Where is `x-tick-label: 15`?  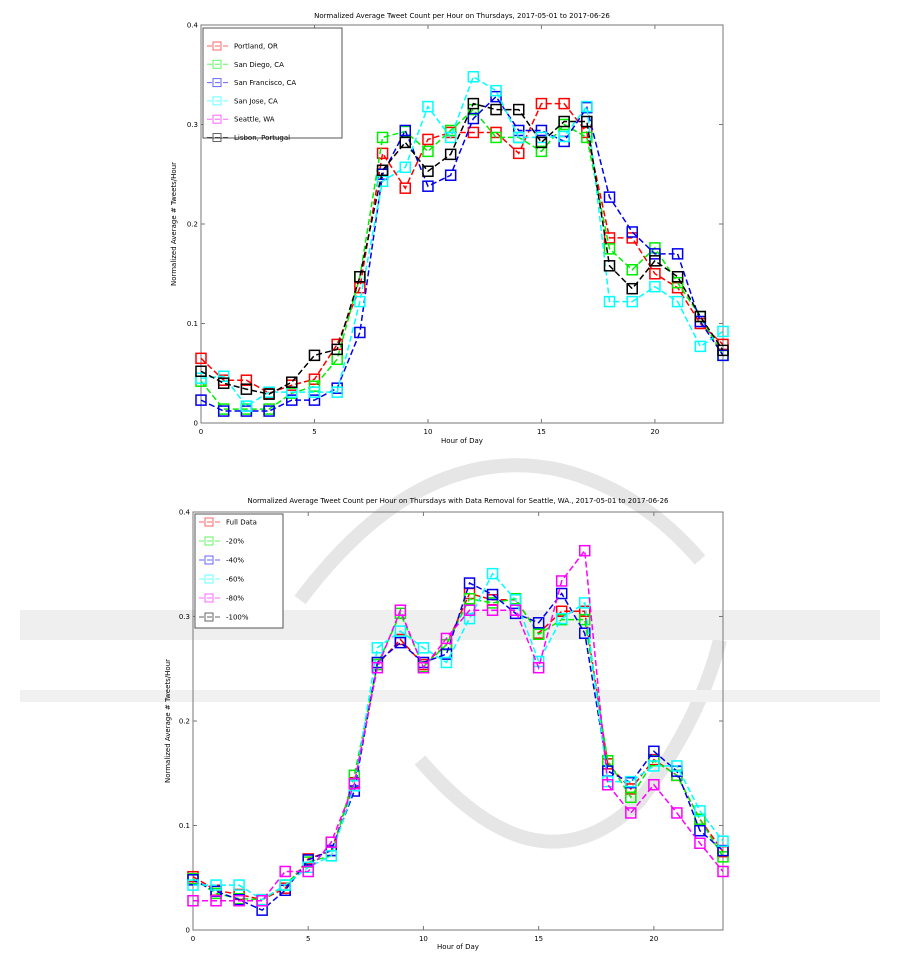 x-tick-label: 15 is located at coordinates (541, 432).